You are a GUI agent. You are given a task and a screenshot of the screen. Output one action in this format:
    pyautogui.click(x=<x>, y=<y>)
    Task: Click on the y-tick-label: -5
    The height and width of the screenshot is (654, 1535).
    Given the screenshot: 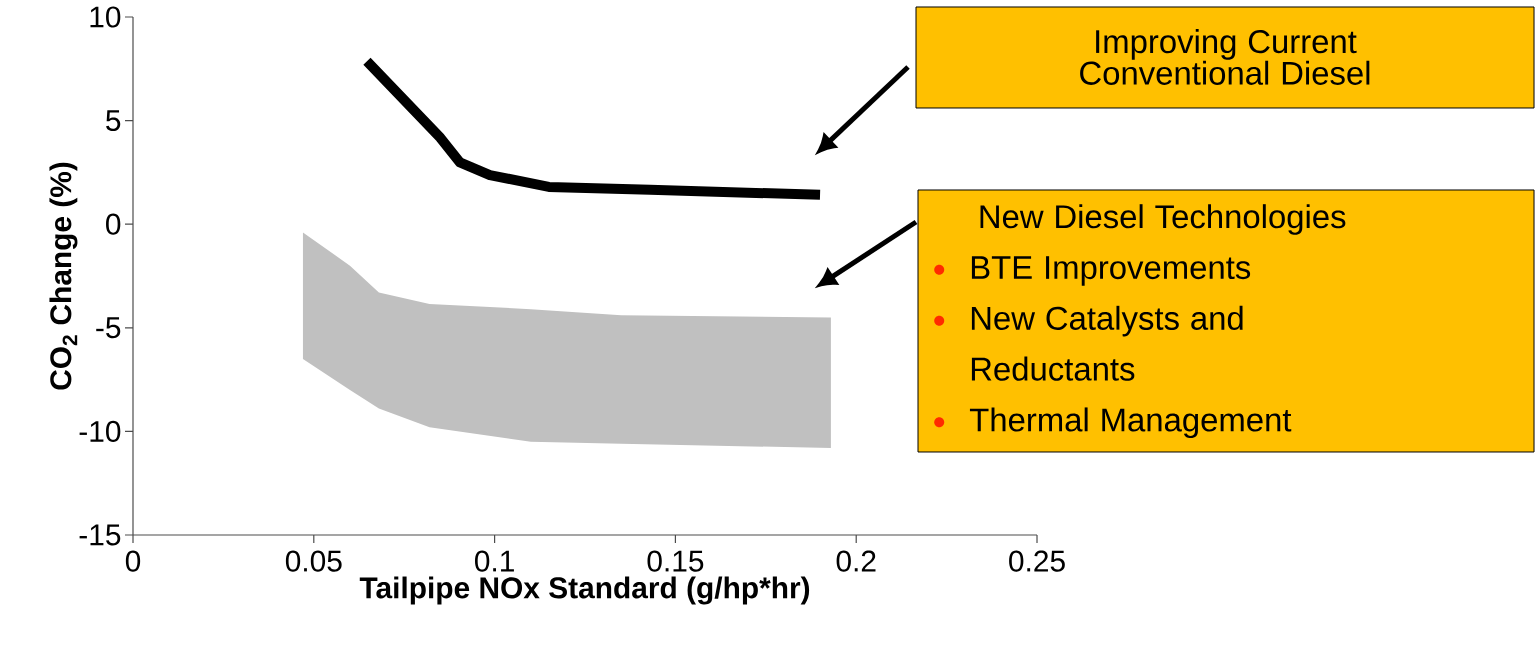 What is the action you would take?
    pyautogui.click(x=108, y=328)
    